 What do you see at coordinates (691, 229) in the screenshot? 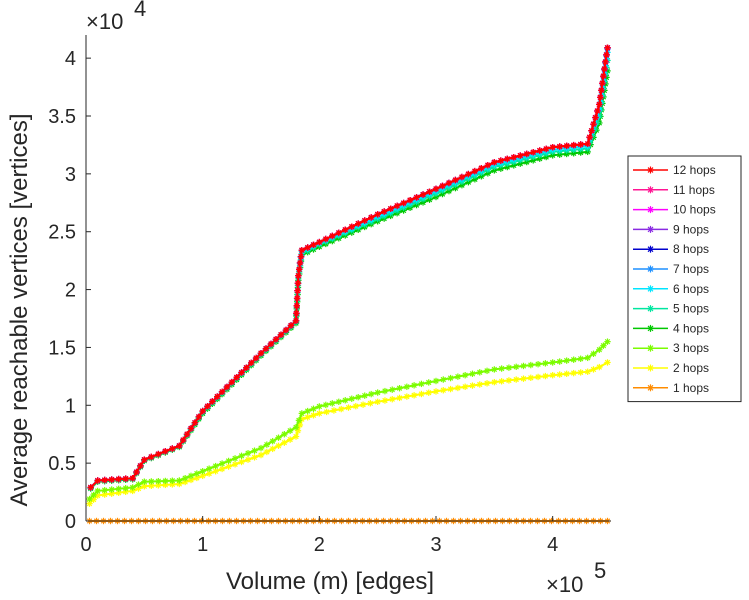
I see `legend-label: 9 hops` at bounding box center [691, 229].